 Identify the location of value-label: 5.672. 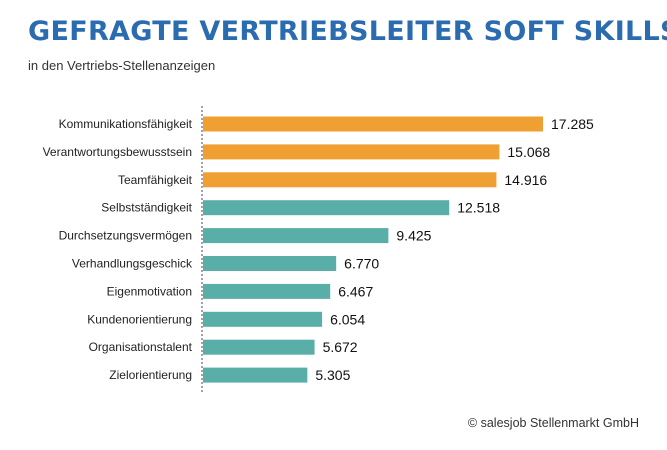
(340, 347).